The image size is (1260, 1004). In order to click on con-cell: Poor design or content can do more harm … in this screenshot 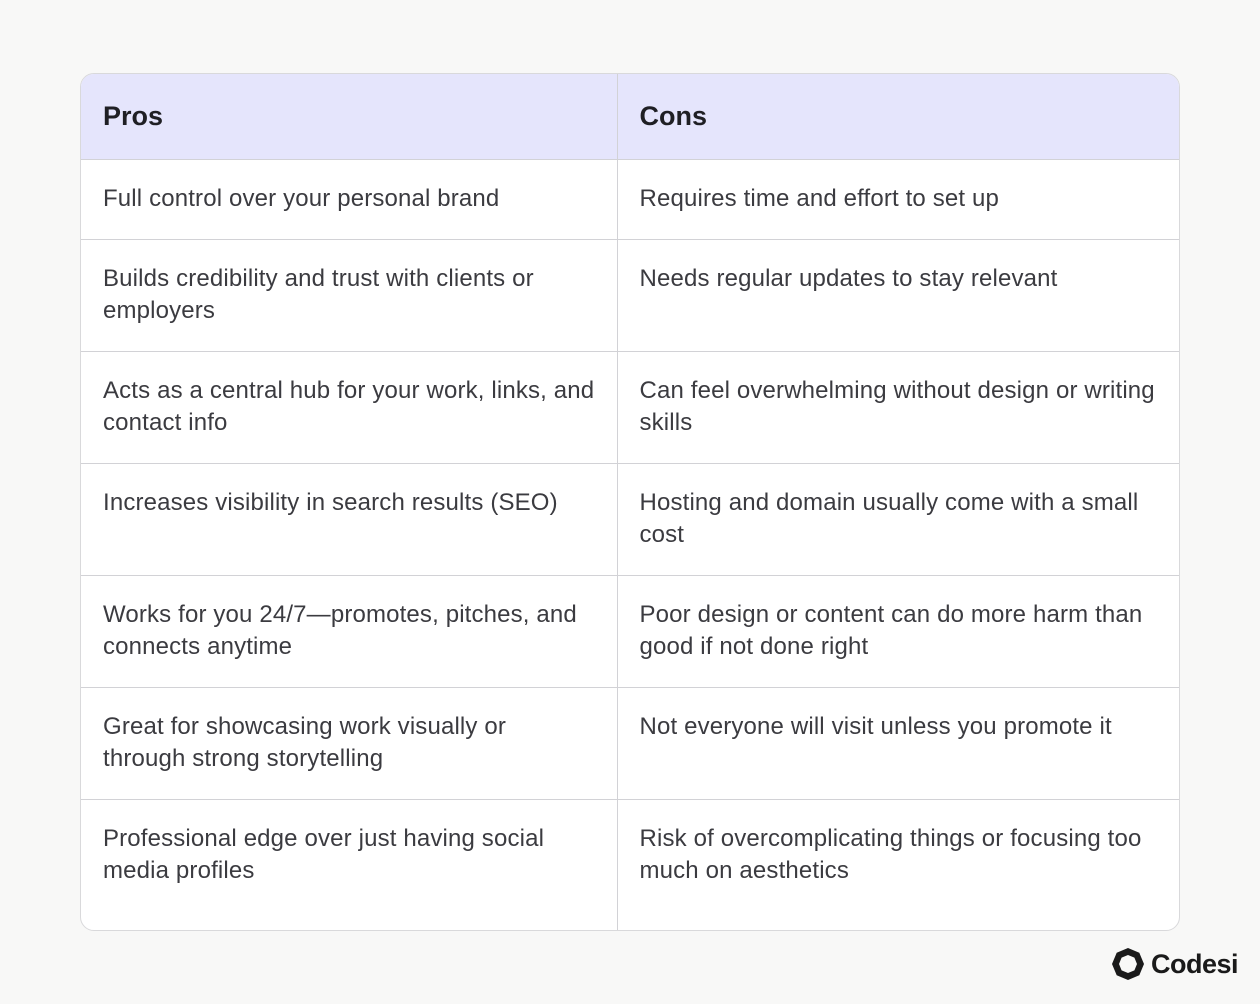, I will do `click(897, 630)`.